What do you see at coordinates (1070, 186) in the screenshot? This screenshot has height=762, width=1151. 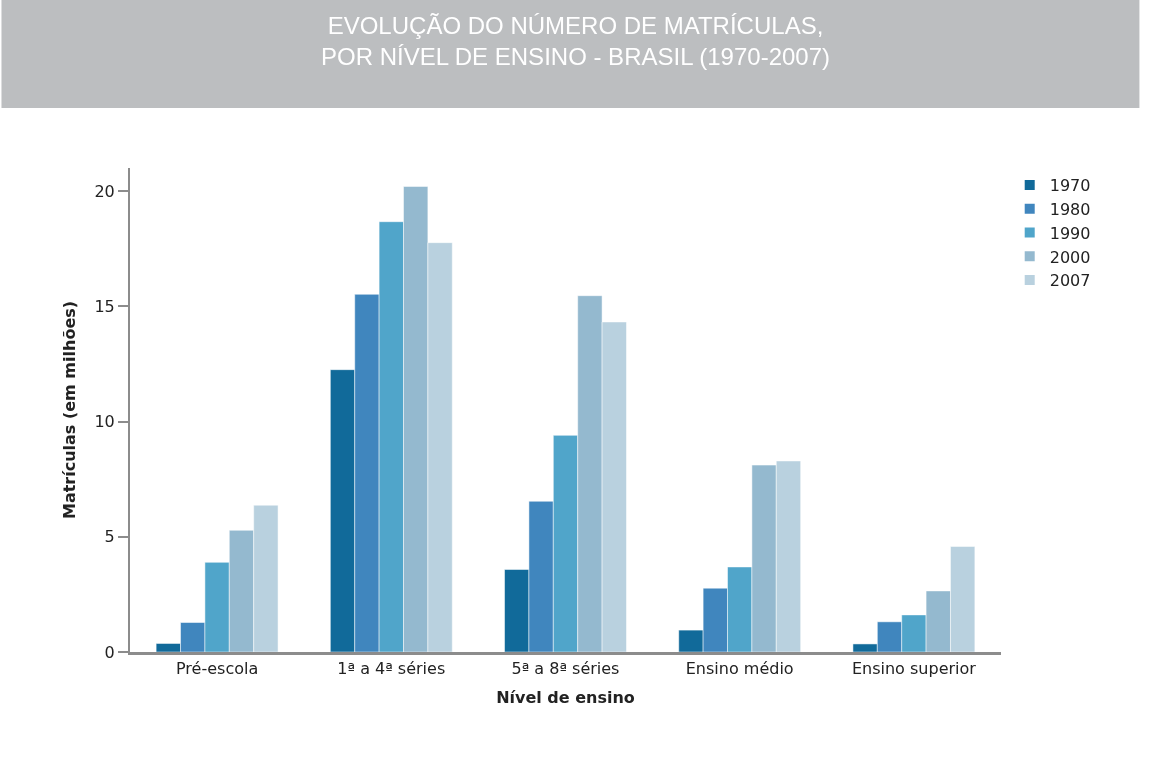 I see `legend-label: 1970` at bounding box center [1070, 186].